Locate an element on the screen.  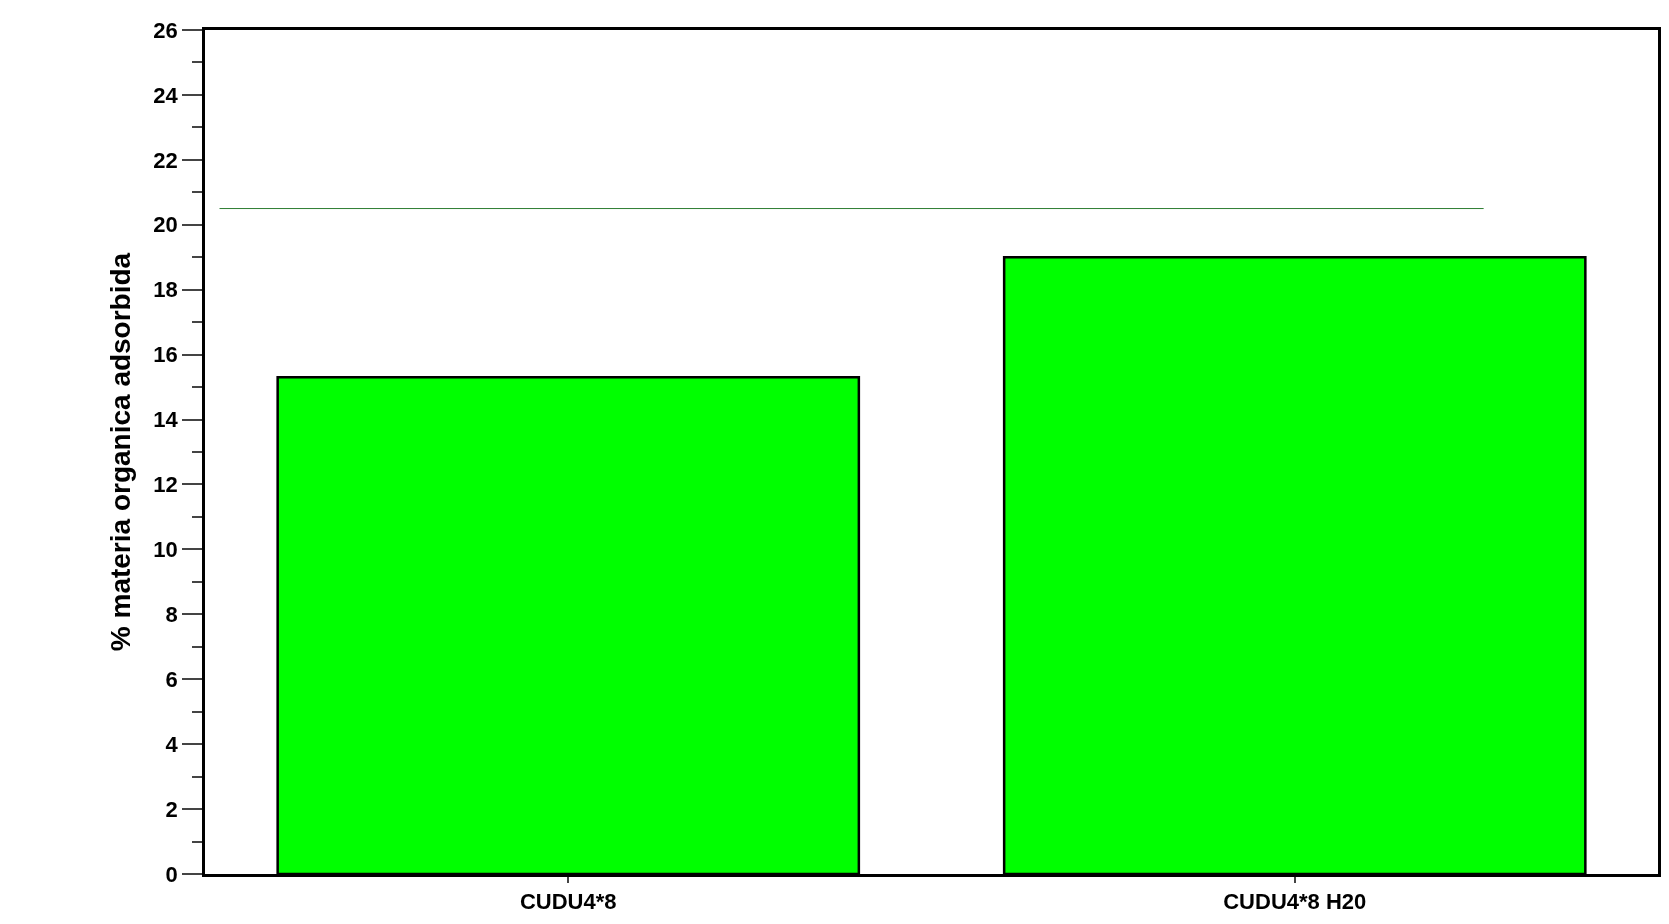
y-tick-label: 12 is located at coordinates (165, 485).